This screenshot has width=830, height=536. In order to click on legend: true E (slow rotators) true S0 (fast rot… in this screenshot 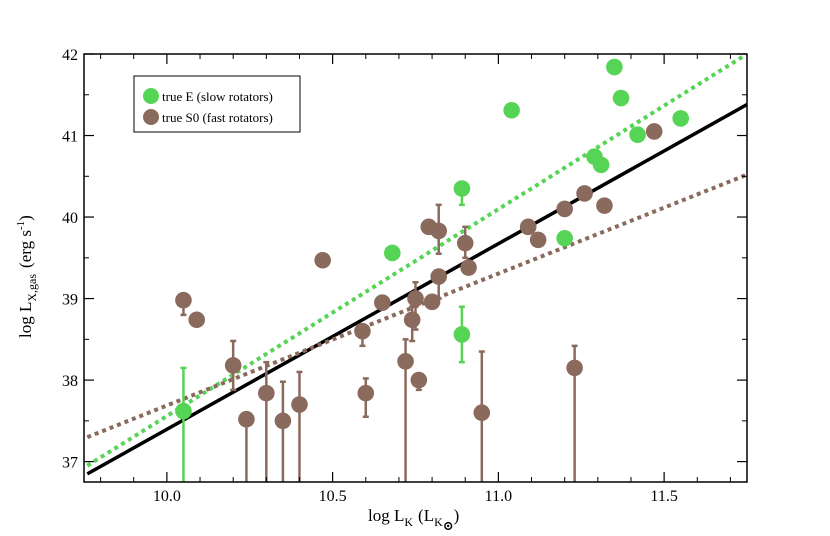, I will do `click(217, 104)`.